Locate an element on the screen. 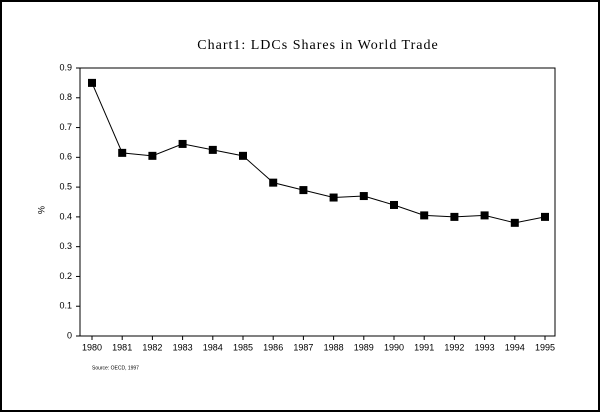 The width and height of the screenshot is (600, 412). source-note: Source: OECD, 1997 is located at coordinates (115, 368).